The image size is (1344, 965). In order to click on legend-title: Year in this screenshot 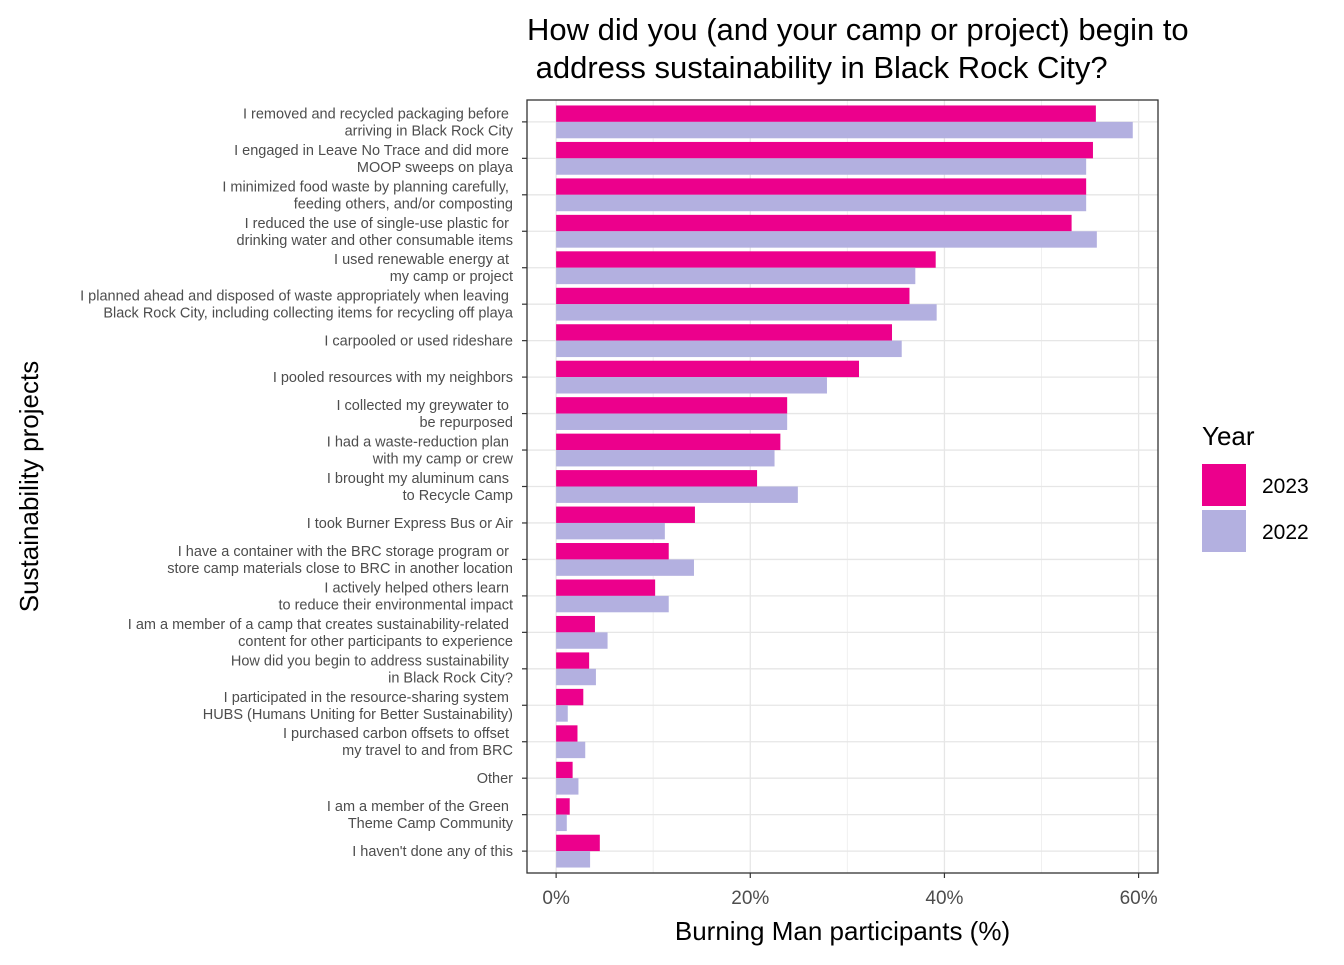, I will do `click(1228, 436)`.